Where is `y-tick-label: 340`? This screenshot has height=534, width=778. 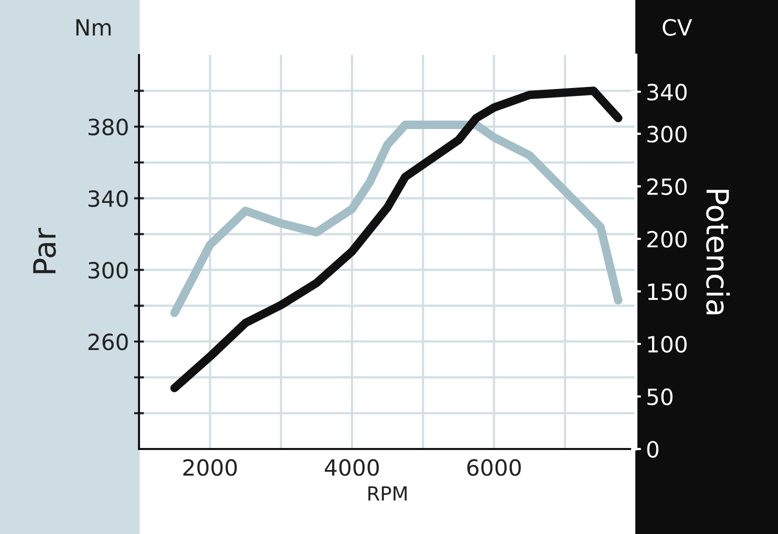 y-tick-label: 340 is located at coordinates (108, 199).